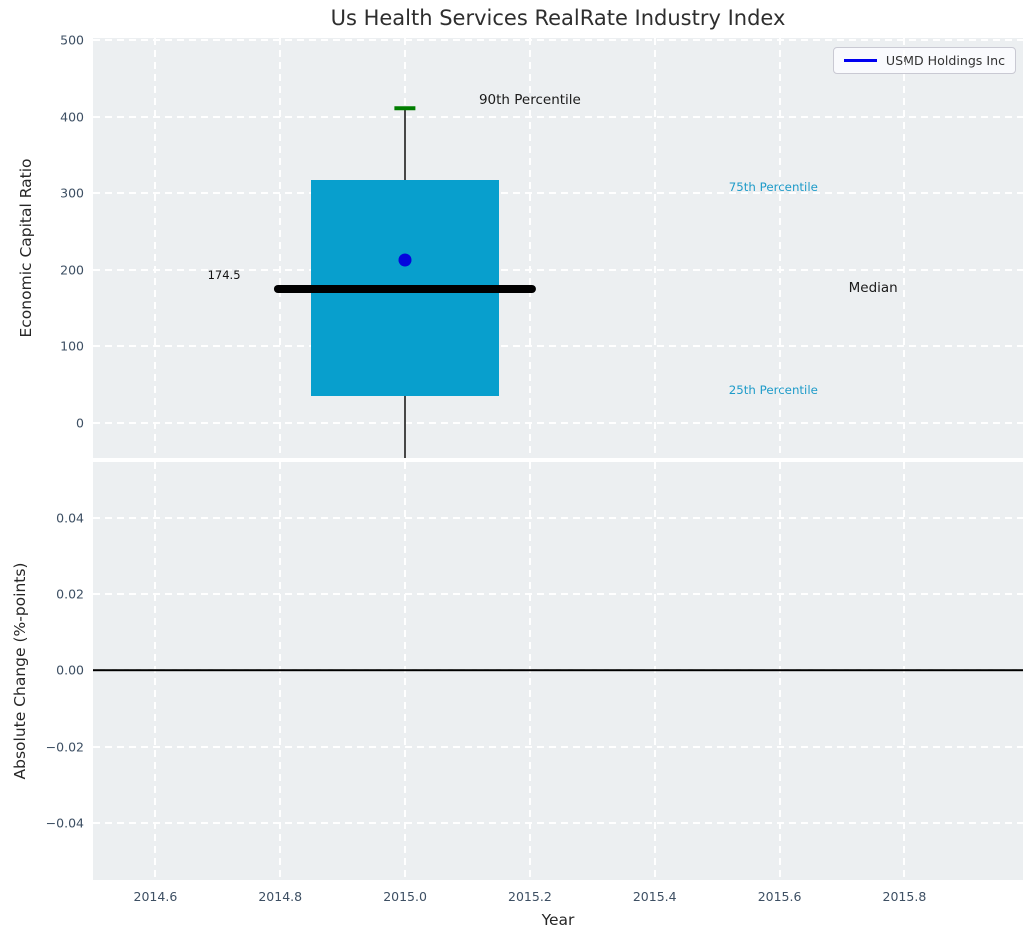  Describe the element at coordinates (873, 288) in the screenshot. I see `annotation: Median` at that location.